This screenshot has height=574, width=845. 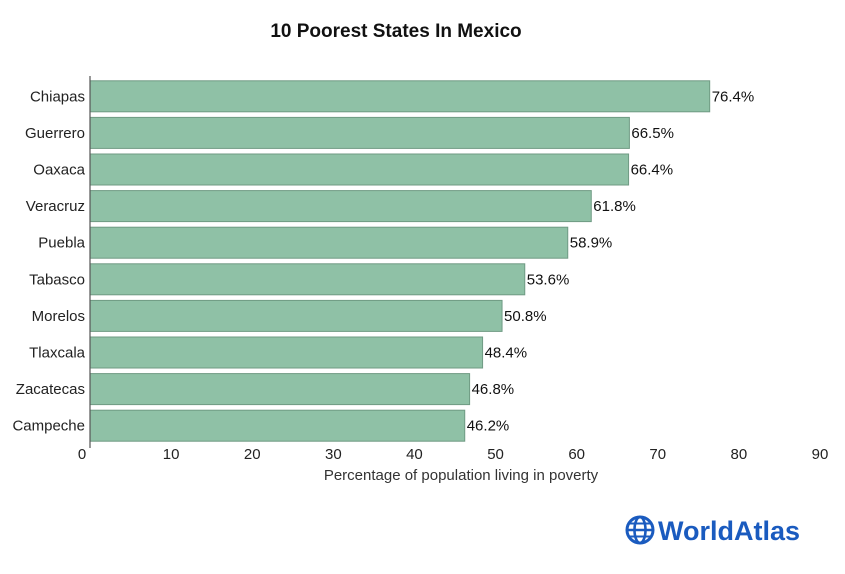 What do you see at coordinates (359, 132) in the screenshot?
I see `bar-guerrero` at bounding box center [359, 132].